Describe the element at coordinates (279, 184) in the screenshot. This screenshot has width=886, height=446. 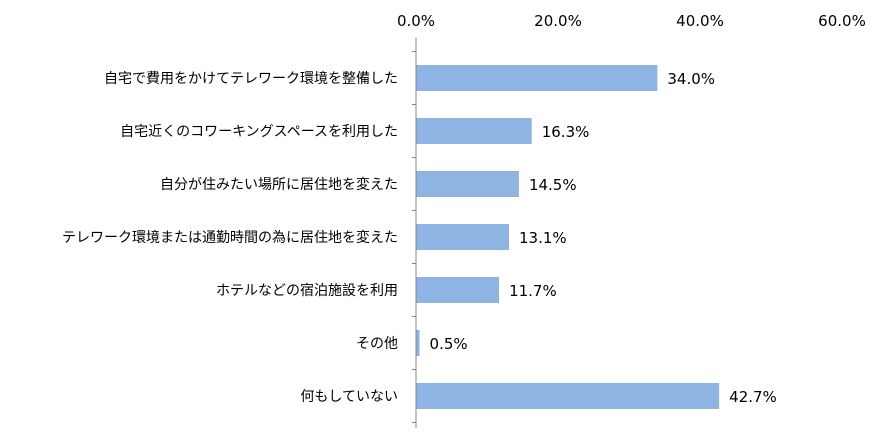
I see `category-label: 自分が住みたい場所に居住地を変えた` at that location.